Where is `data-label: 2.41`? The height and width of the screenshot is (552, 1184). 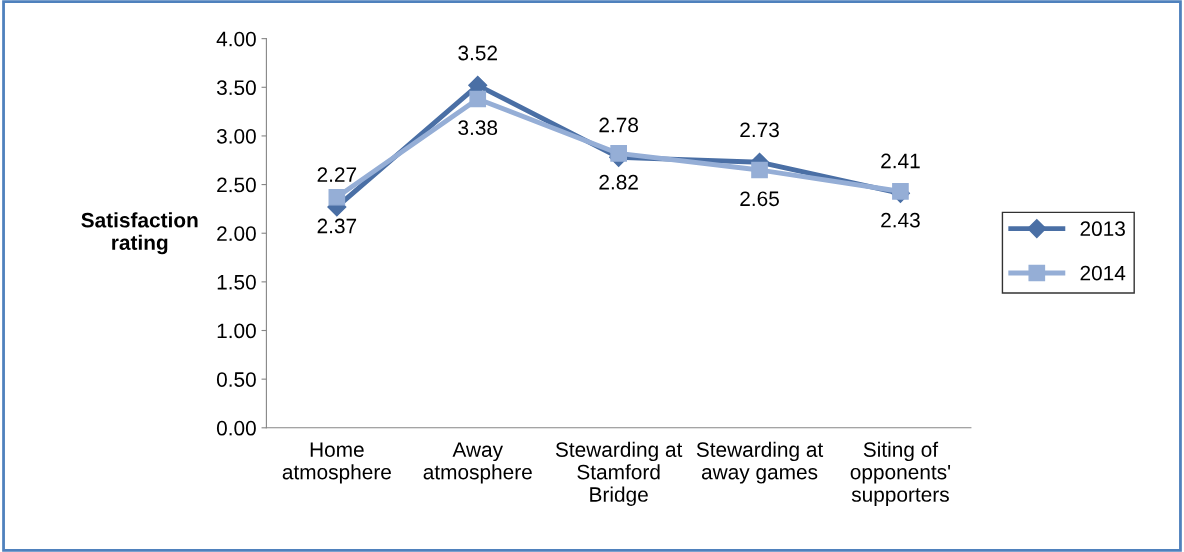 data-label: 2.41 is located at coordinates (900, 161).